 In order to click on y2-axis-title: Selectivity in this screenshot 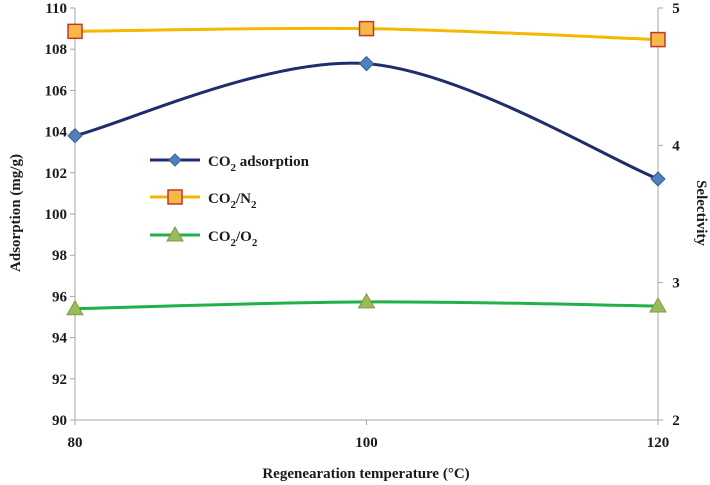, I will do `click(701, 213)`.